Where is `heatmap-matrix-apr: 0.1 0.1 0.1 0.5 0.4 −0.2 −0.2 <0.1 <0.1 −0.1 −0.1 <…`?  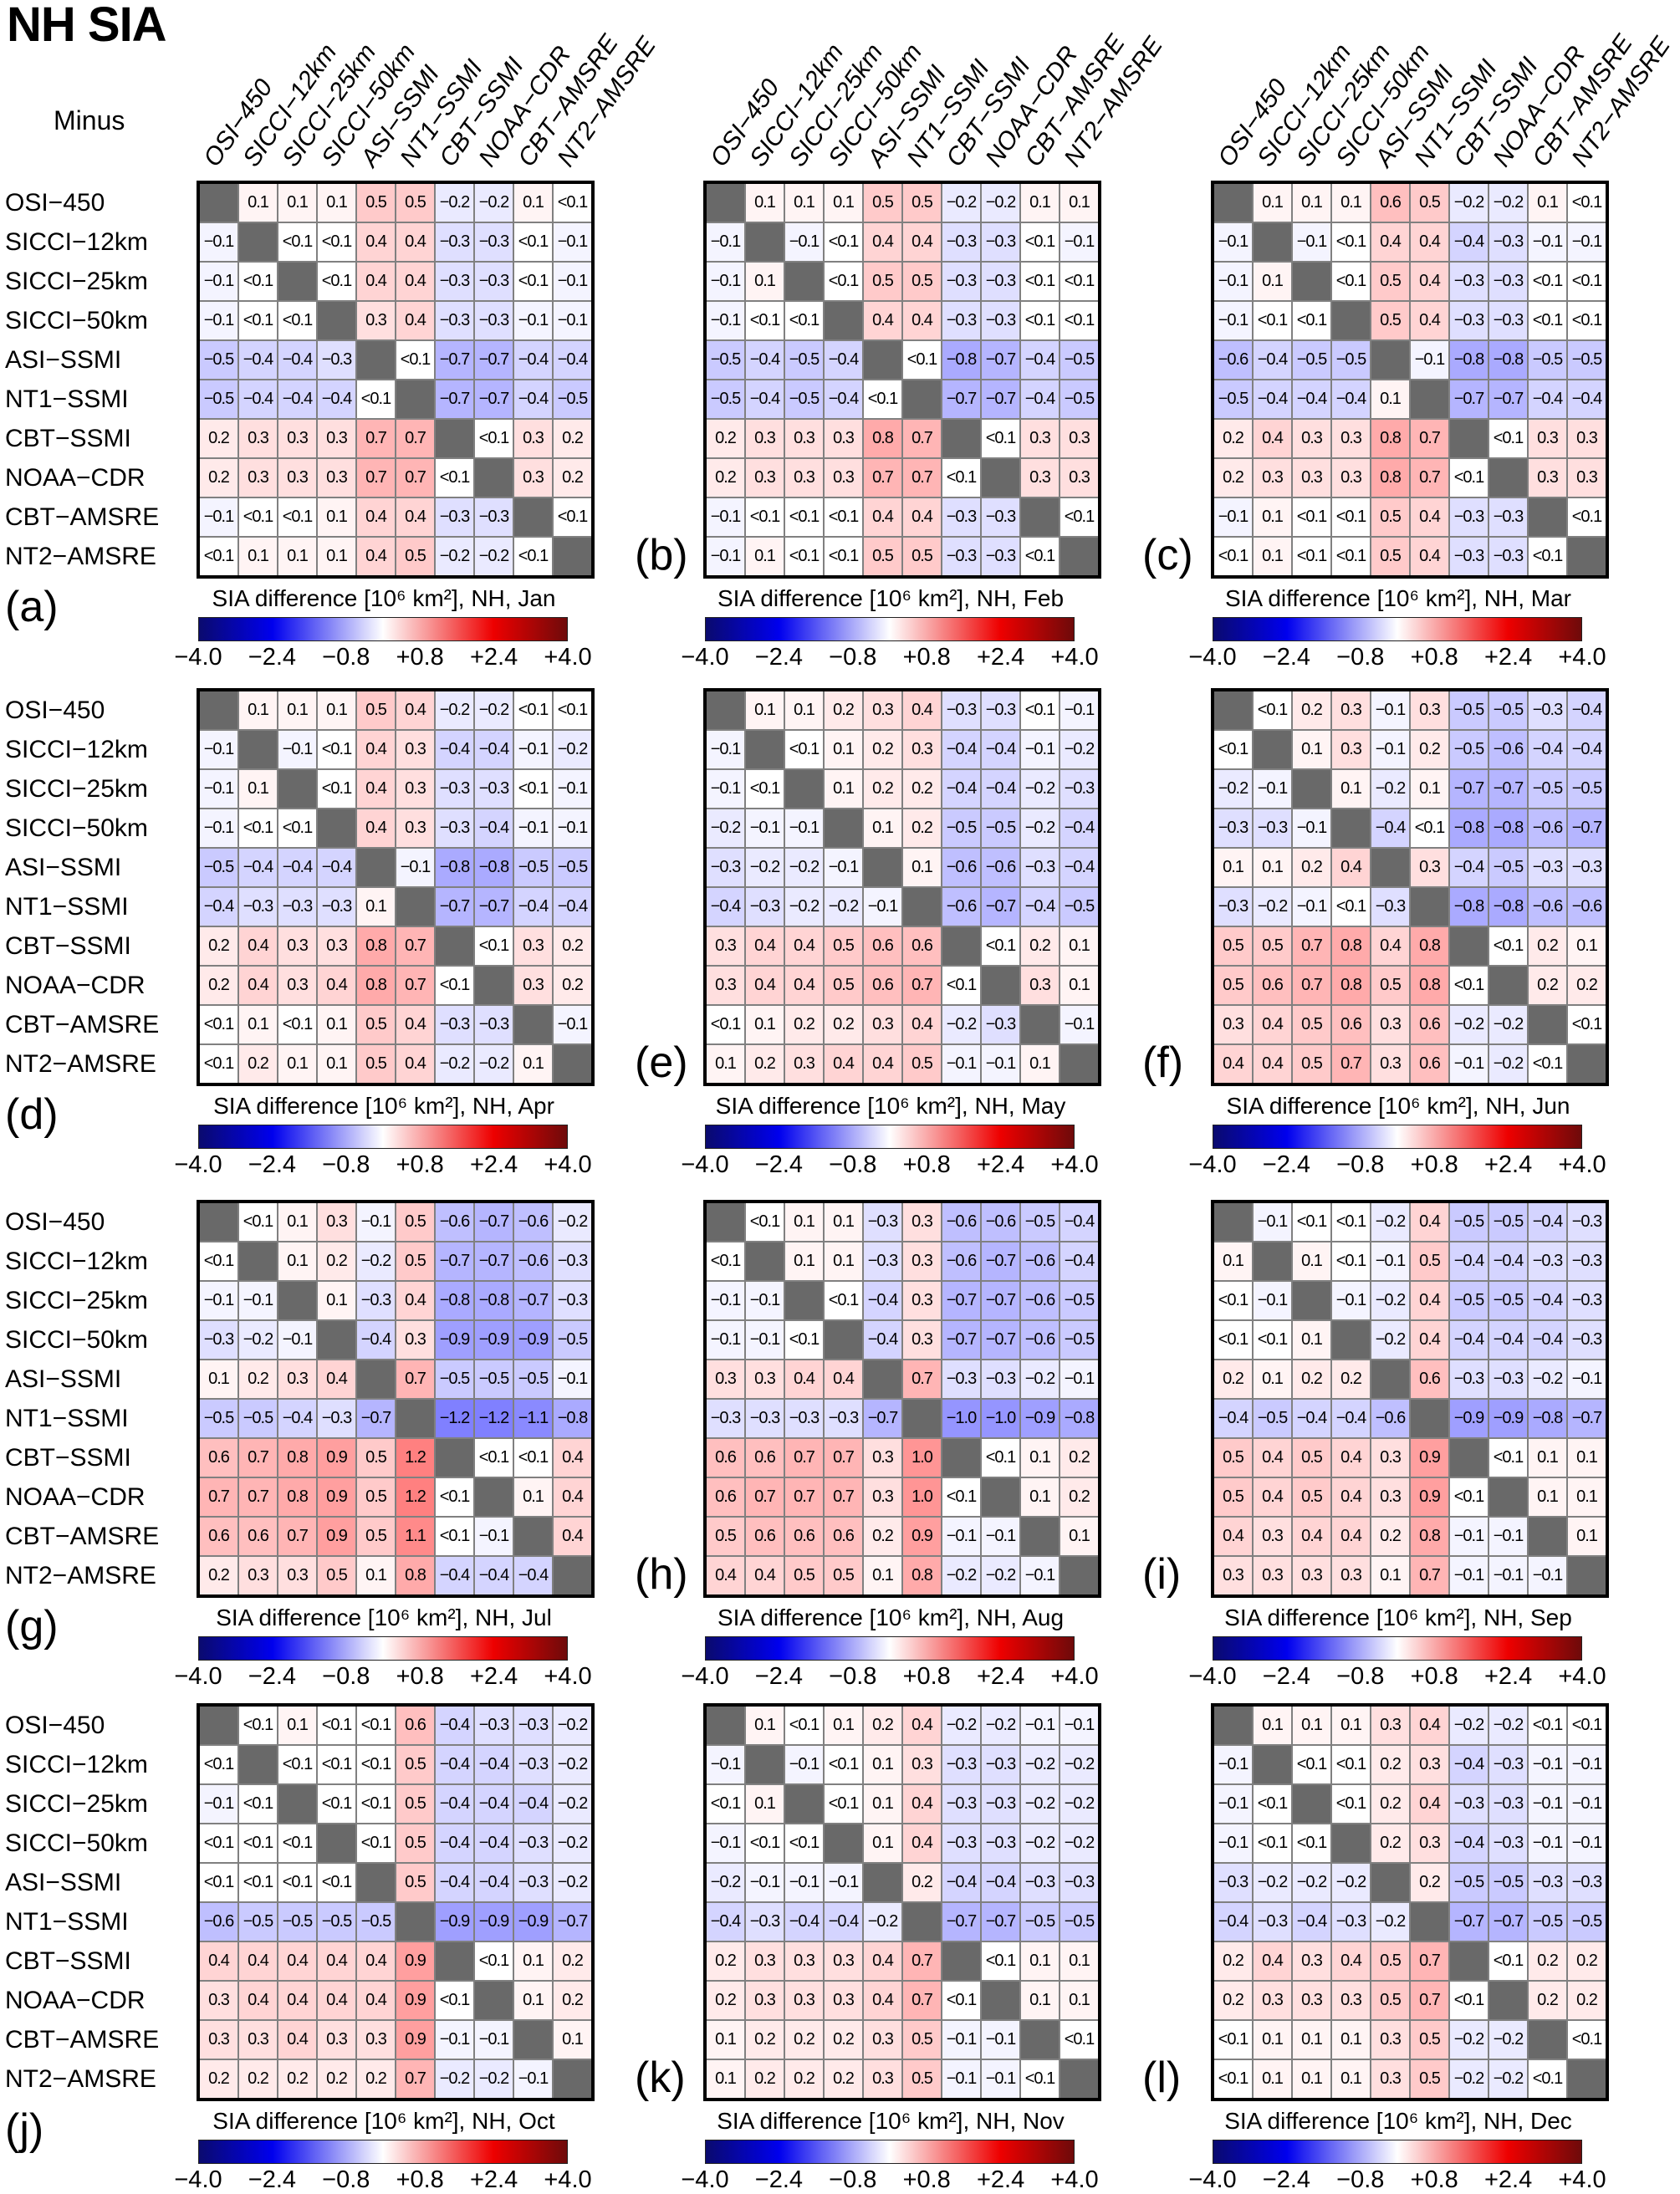
heatmap-matrix-apr: 0.1 0.1 0.1 0.5 0.4 −0.2 −0.2 <0.1 <0.1 −0.1 −0.1 <… is located at coordinates (396, 887).